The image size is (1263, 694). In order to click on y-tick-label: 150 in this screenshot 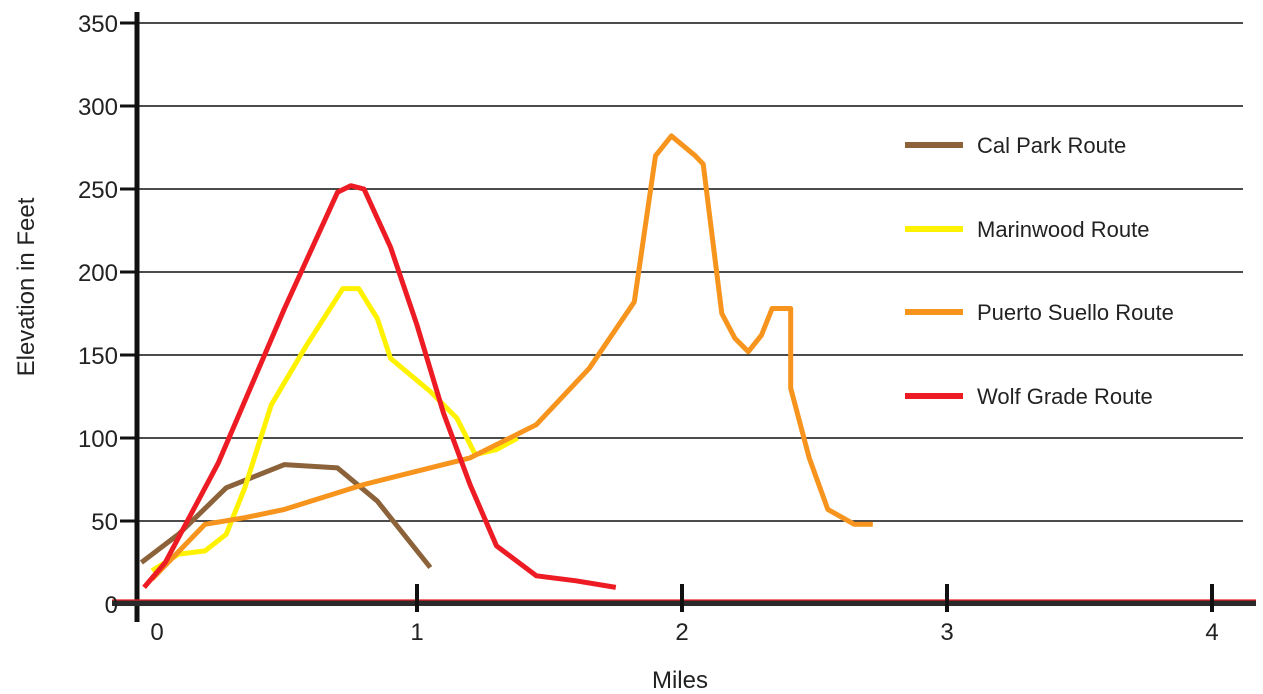, I will do `click(98, 356)`.